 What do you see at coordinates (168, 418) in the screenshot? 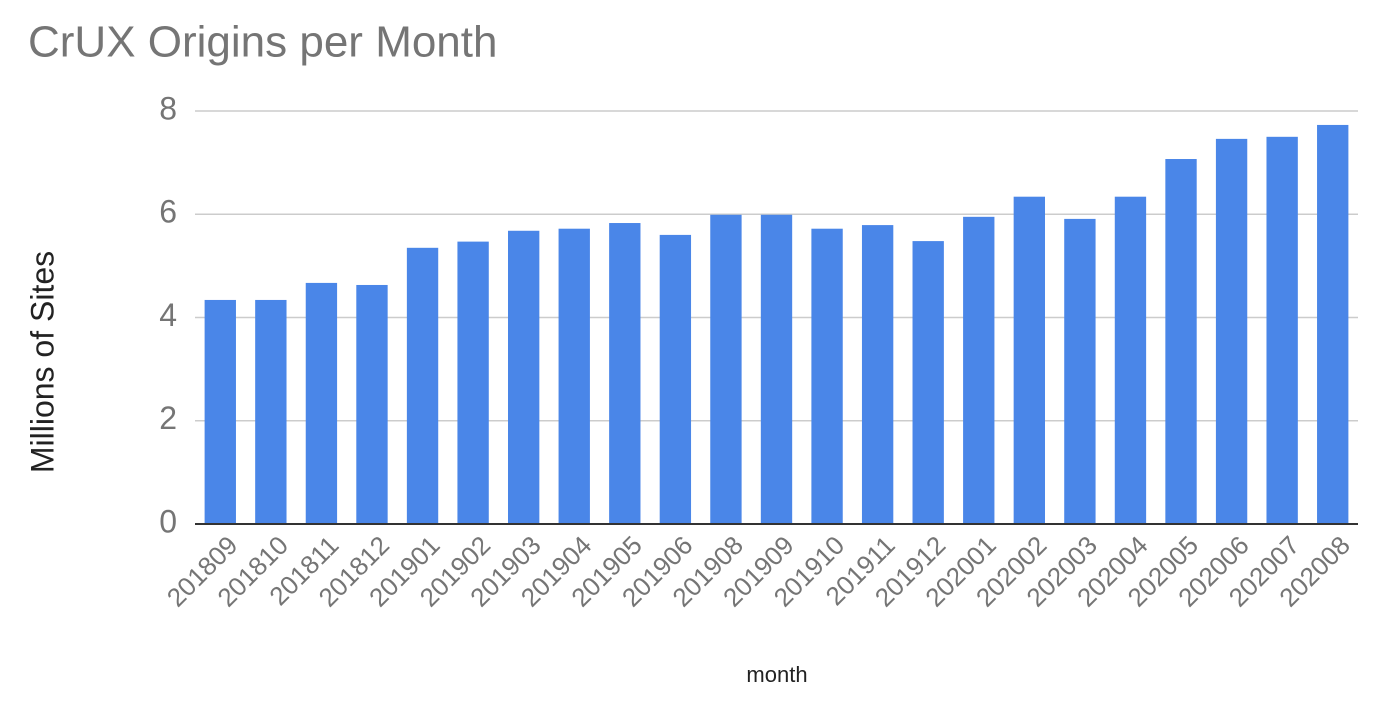
I see `y-tick-label: 2` at bounding box center [168, 418].